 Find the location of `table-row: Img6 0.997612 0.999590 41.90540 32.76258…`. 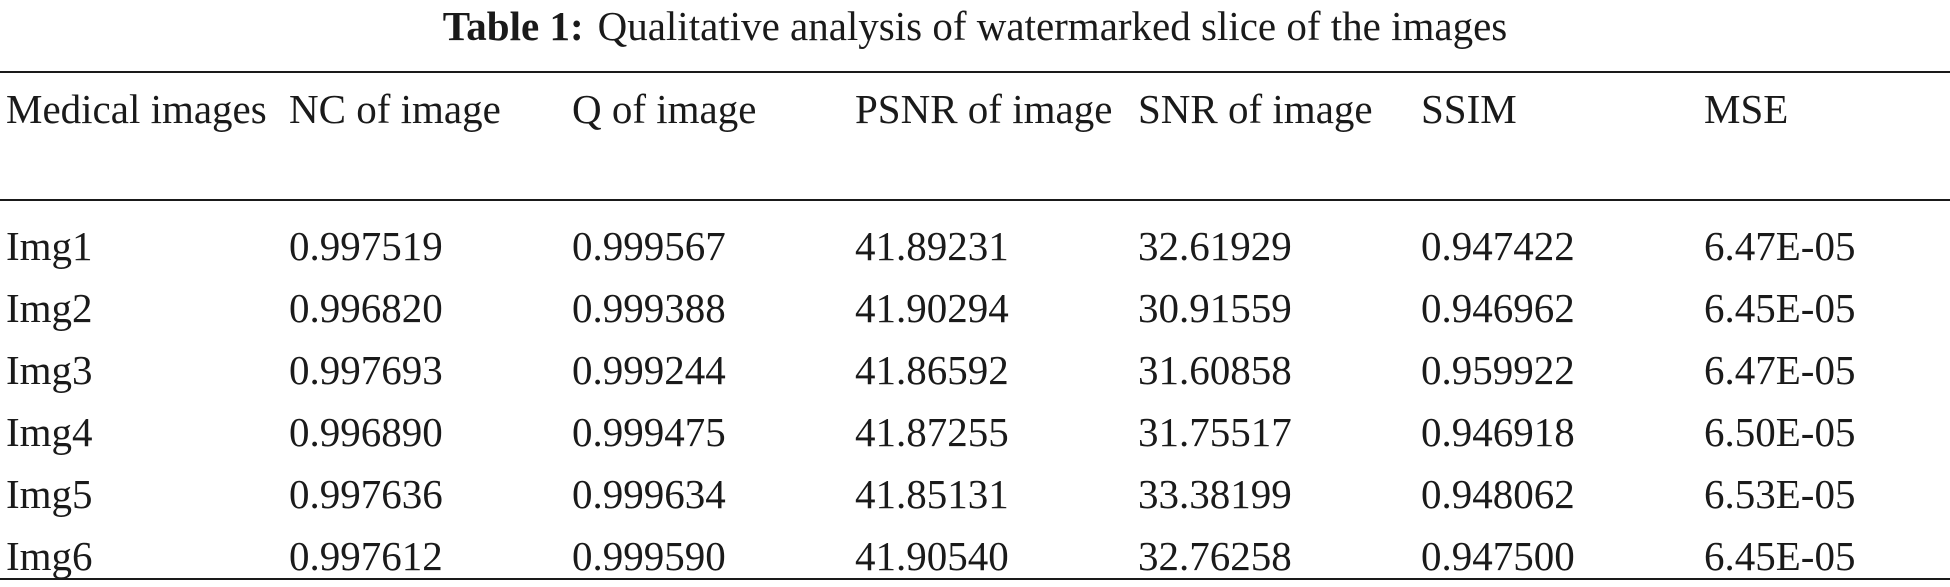

table-row: Img6 0.997612 0.999590 41.90540 32.76258… is located at coordinates (975, 556).